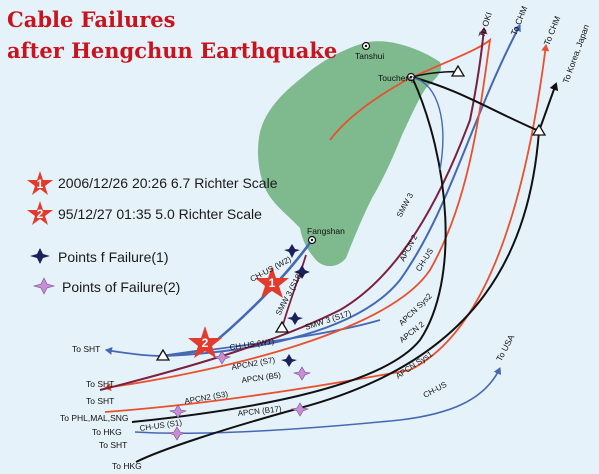  What do you see at coordinates (261, 378) in the screenshot?
I see `cable-label-apcn-b5: APCN (B5)` at bounding box center [261, 378].